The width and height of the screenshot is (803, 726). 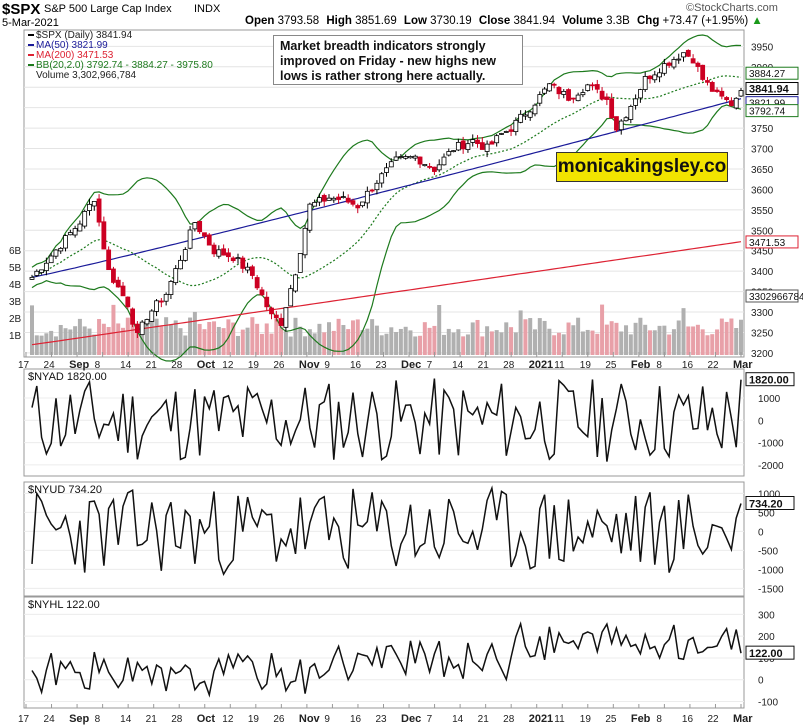 I want to click on watermark-text: monicakingsley.co, so click(x=642, y=166).